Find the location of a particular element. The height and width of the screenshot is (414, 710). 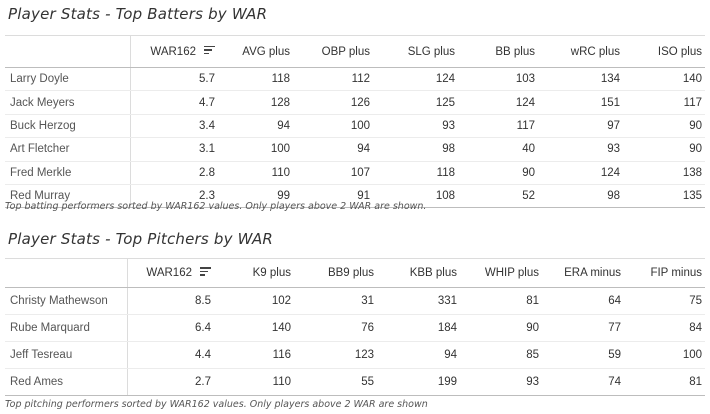

stat-cell: 107 is located at coordinates (330, 173).